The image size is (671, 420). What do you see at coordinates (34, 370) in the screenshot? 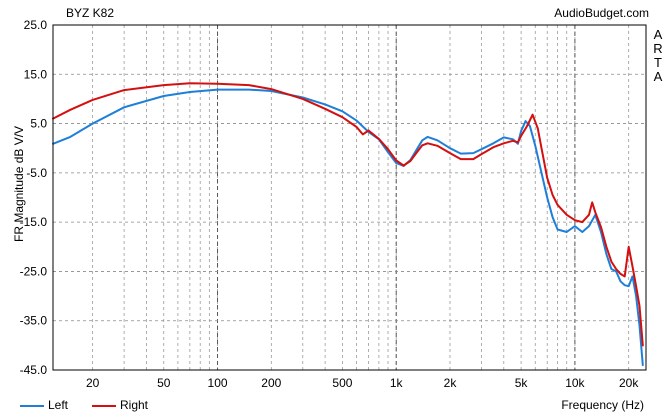
I see `y-tick-label: -45.0` at bounding box center [34, 370].